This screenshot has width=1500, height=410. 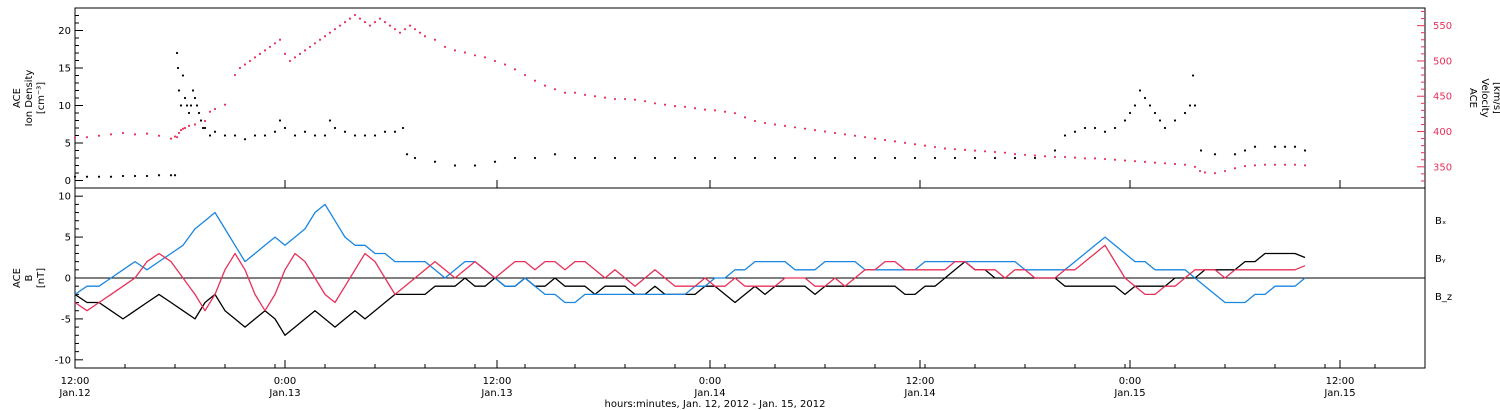 What do you see at coordinates (1442, 26) in the screenshot?
I see `y-tick-label: 550` at bounding box center [1442, 26].